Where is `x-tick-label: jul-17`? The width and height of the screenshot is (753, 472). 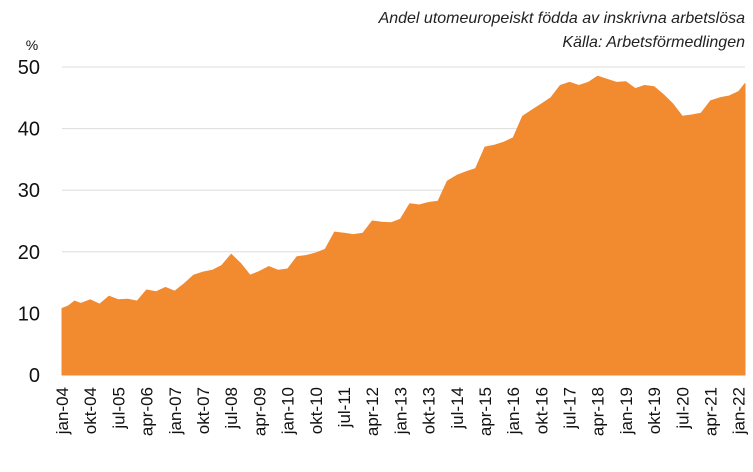
x-tick-label: jul-17 is located at coordinates (570, 408).